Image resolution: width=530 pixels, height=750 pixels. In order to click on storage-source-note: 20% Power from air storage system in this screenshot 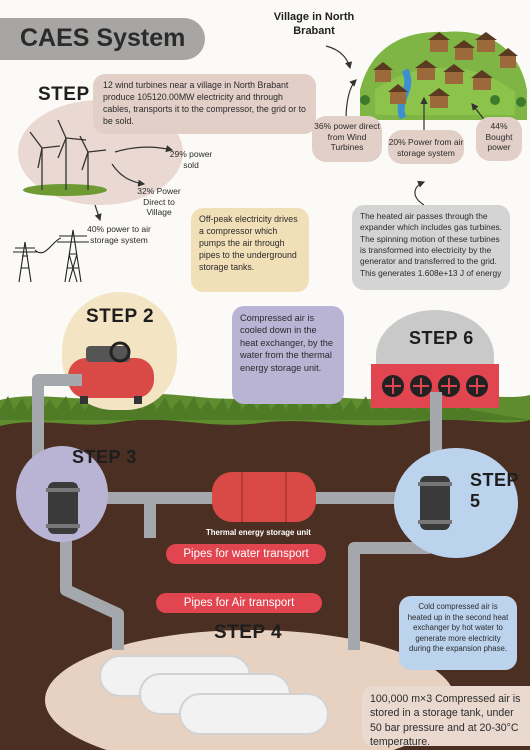, I will do `click(426, 147)`.